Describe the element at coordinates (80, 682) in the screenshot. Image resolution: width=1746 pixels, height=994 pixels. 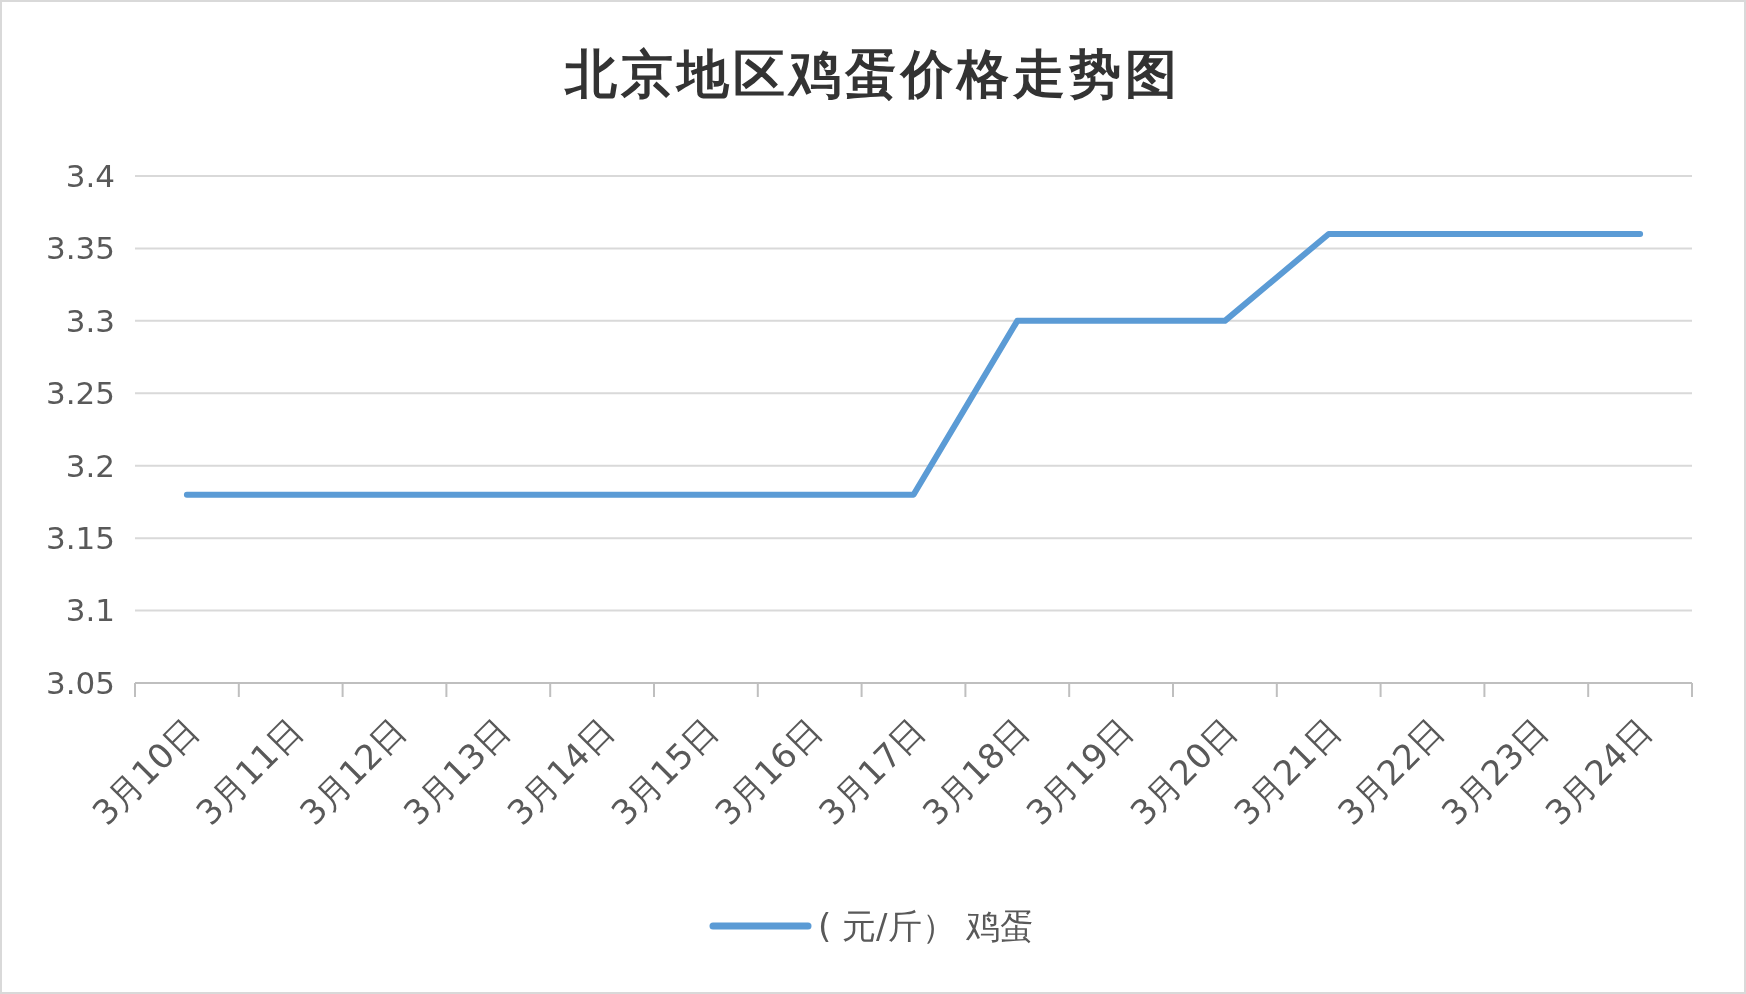
I see `y-tick-label: 3.05` at that location.